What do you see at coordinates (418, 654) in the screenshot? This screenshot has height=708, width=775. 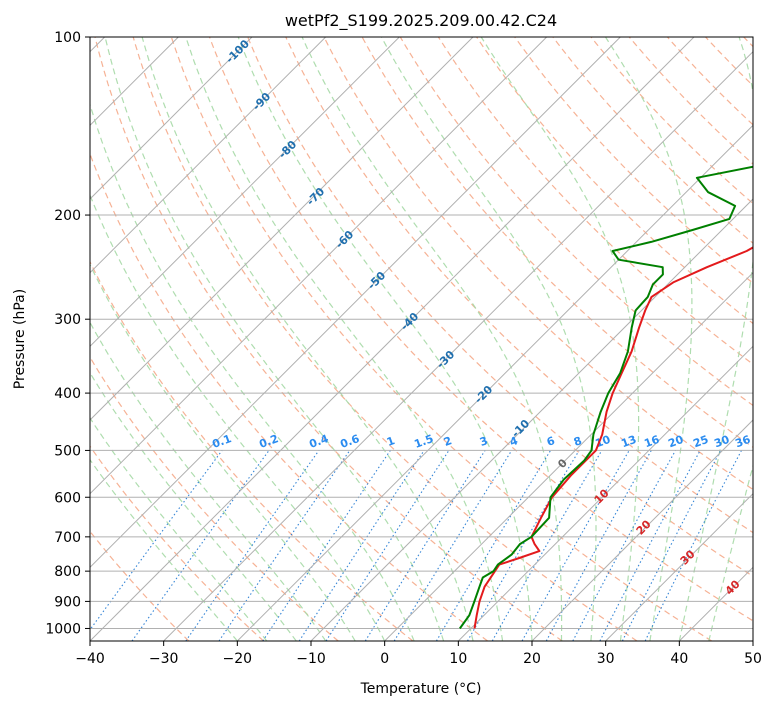 I see `x-axis-ticks: −40 −30 −20 −10 0 10 20 30 40 50` at bounding box center [418, 654].